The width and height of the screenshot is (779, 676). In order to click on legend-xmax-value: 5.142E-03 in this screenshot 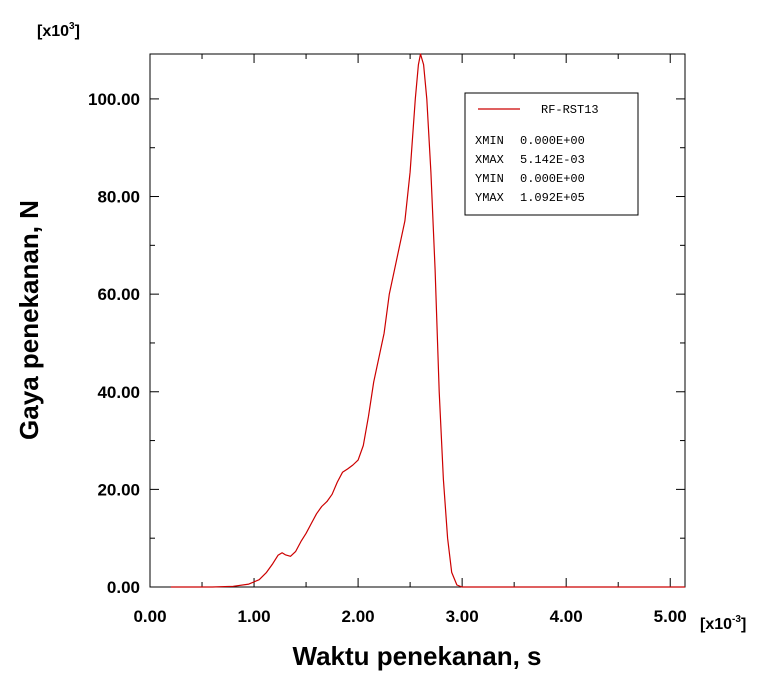, I will do `click(552, 160)`.